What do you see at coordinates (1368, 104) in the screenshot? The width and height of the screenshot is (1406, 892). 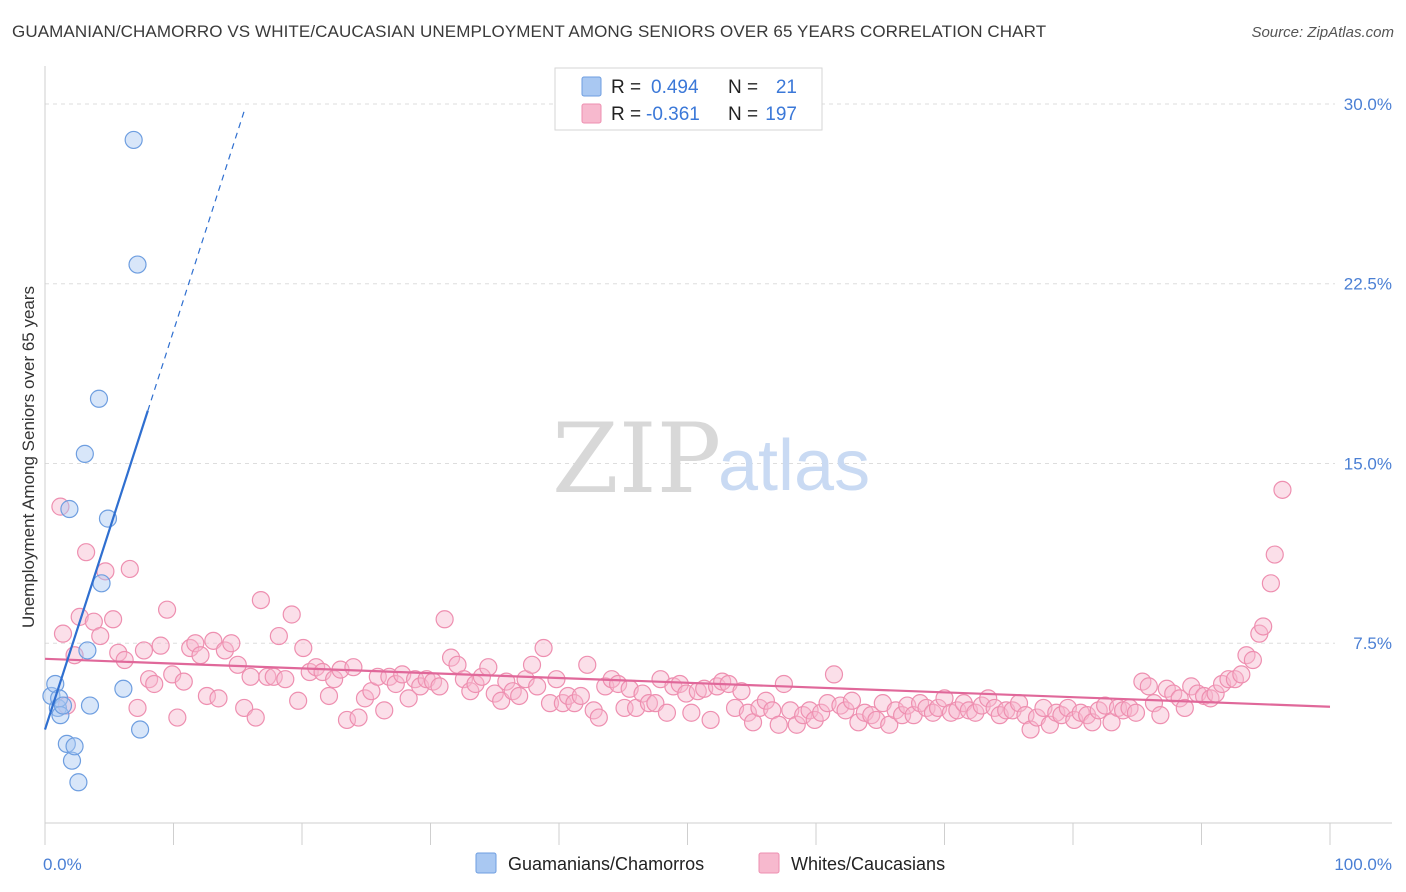 I see `y-tick-label: 30.0%` at bounding box center [1368, 104].